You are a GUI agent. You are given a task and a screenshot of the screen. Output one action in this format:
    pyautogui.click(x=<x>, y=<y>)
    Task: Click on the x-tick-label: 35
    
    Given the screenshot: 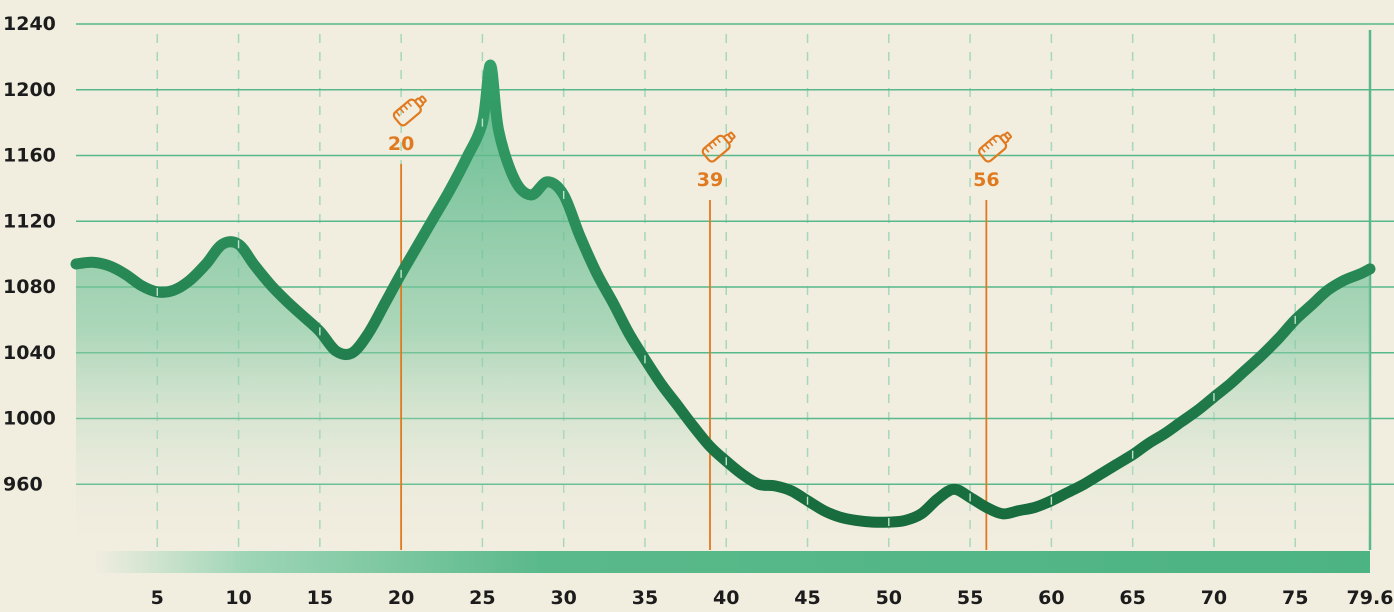 What is the action you would take?
    pyautogui.click(x=645, y=597)
    